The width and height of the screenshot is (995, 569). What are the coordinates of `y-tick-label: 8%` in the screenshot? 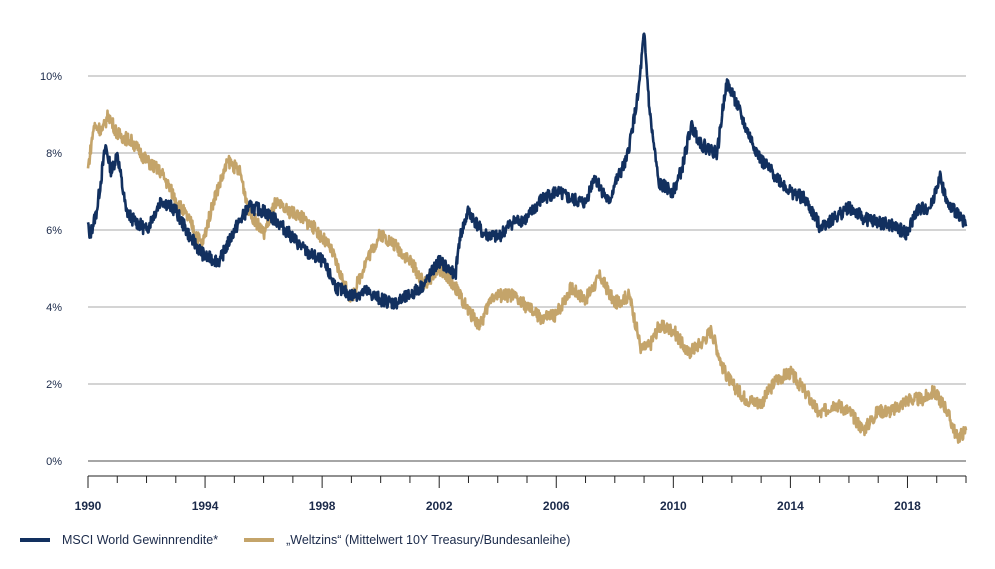 It's located at (54, 154).